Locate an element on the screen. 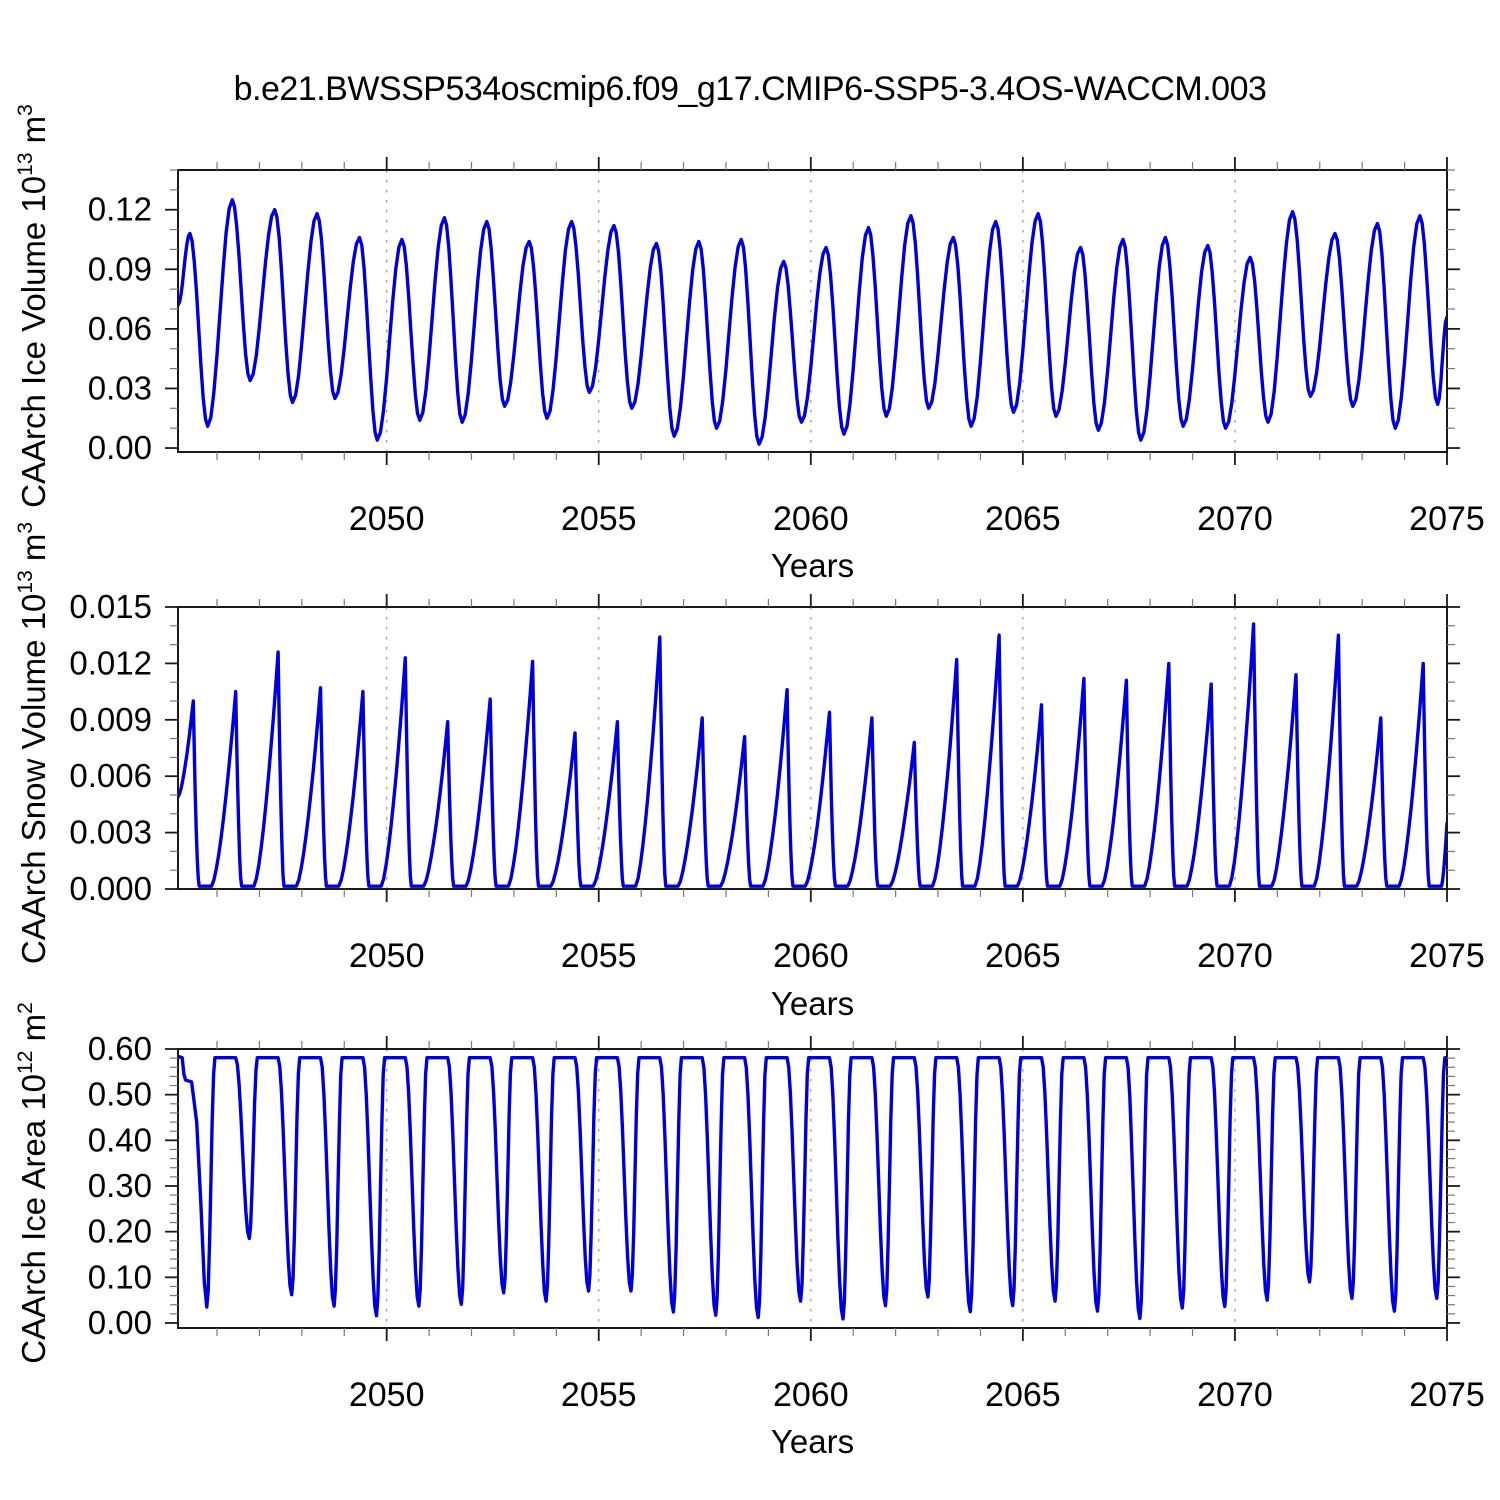  x-axis-title-panel3: Years is located at coordinates (812, 1441).